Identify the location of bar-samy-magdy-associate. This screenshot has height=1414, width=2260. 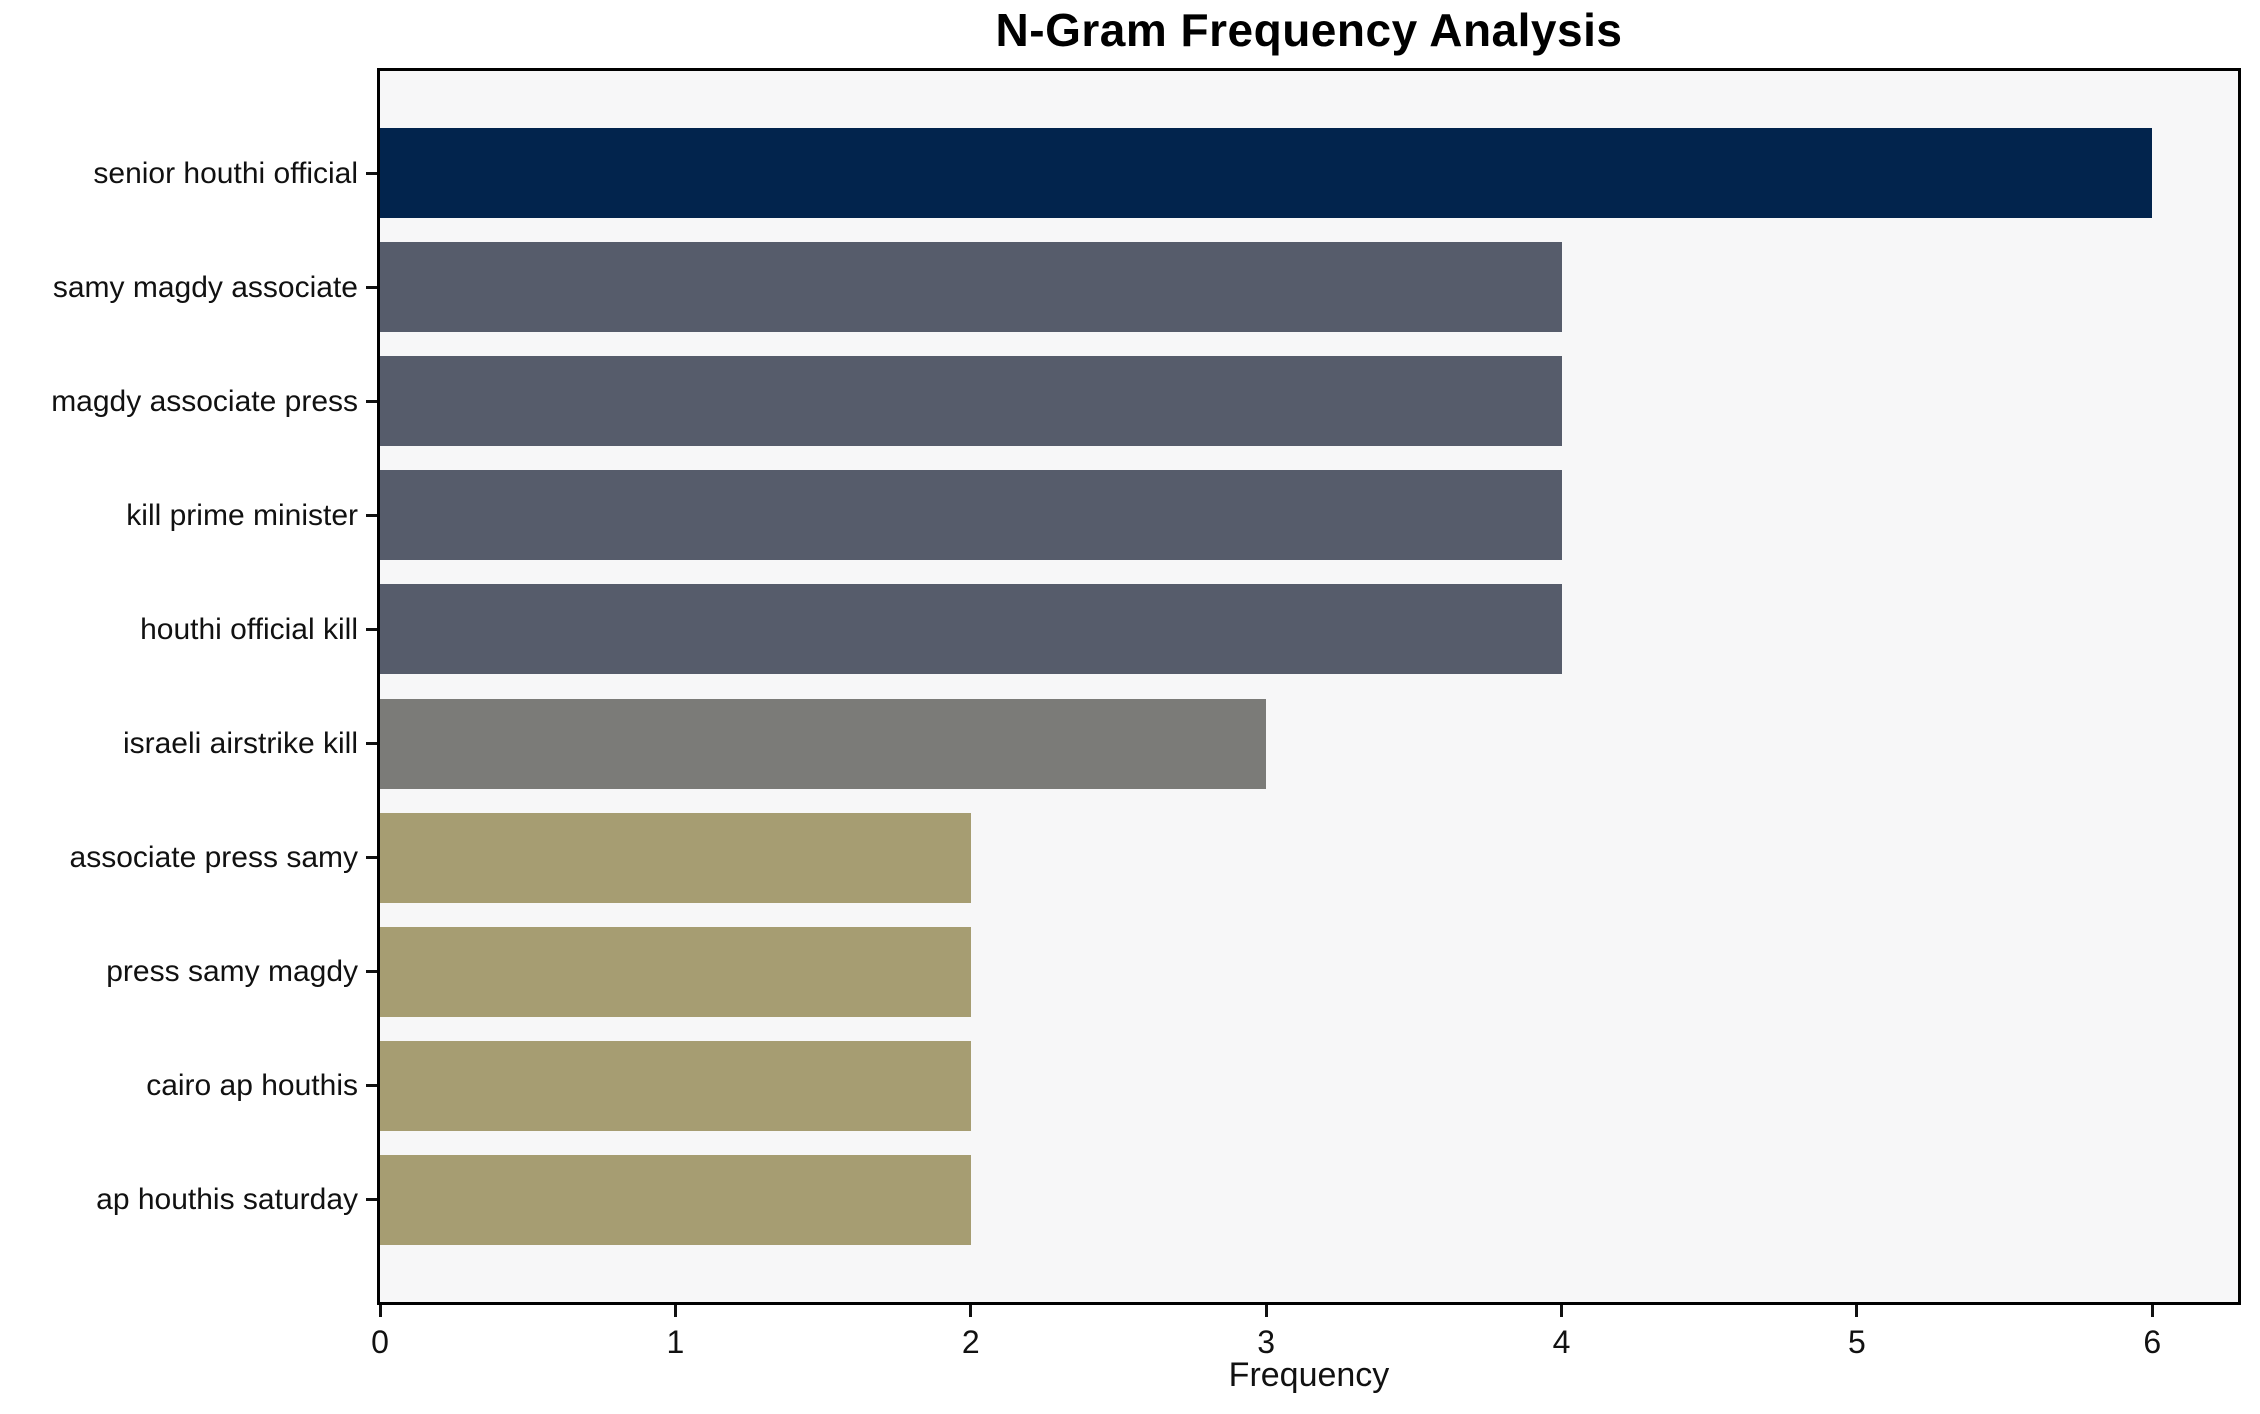
(971, 287).